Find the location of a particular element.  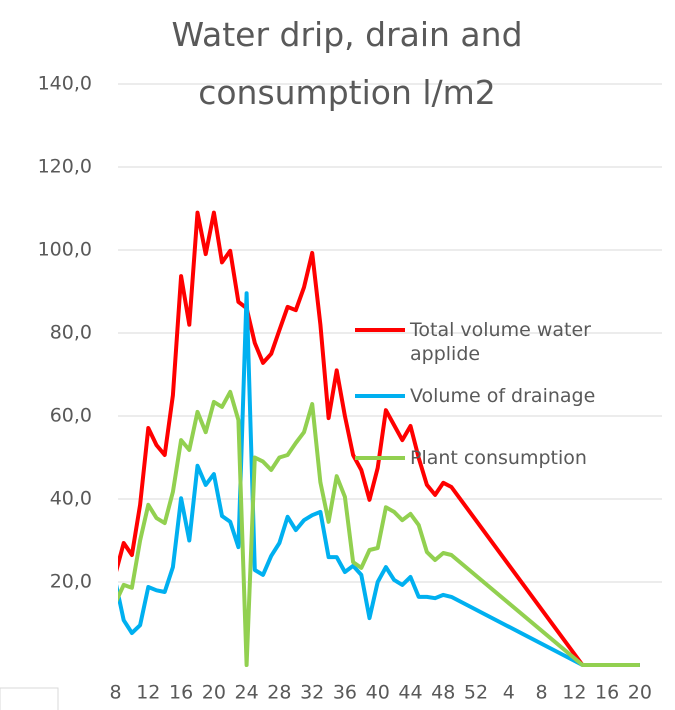

x-tick-label: 32 is located at coordinates (312, 693).